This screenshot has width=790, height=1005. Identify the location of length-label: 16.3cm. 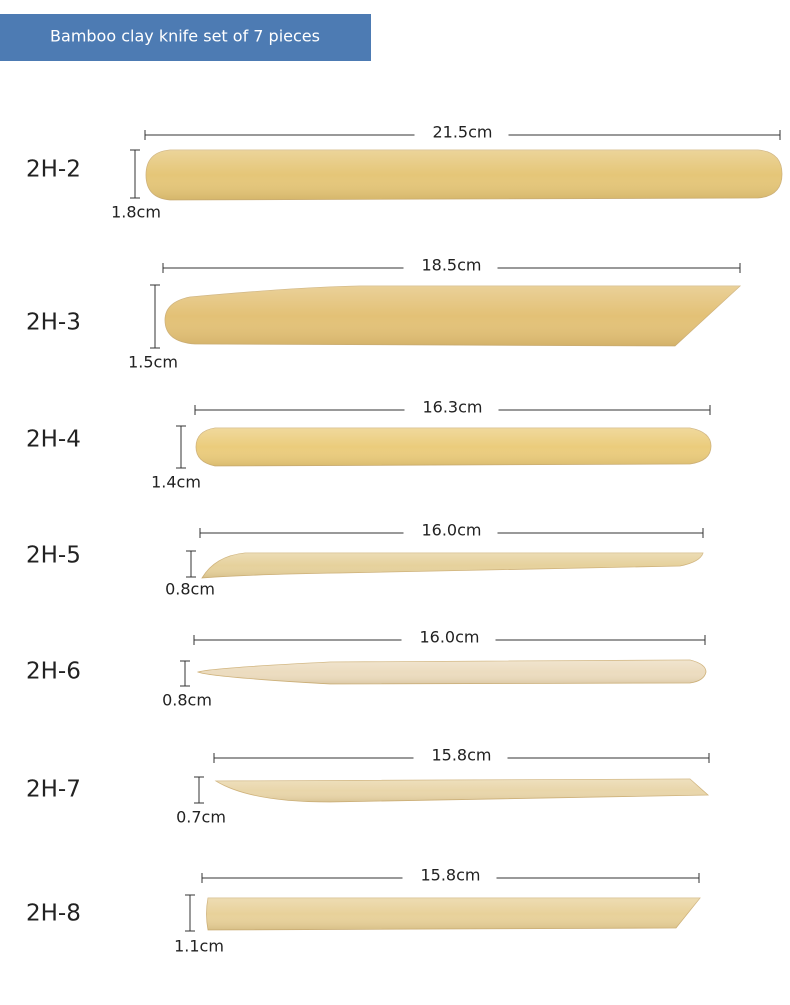
(452, 407).